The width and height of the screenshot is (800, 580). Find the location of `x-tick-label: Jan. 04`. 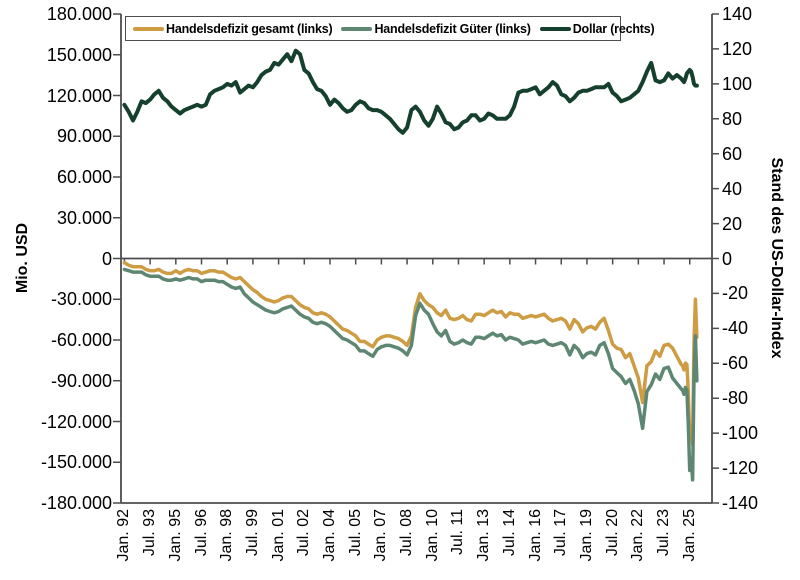

x-tick-label: Jan. 04 is located at coordinates (329, 535).